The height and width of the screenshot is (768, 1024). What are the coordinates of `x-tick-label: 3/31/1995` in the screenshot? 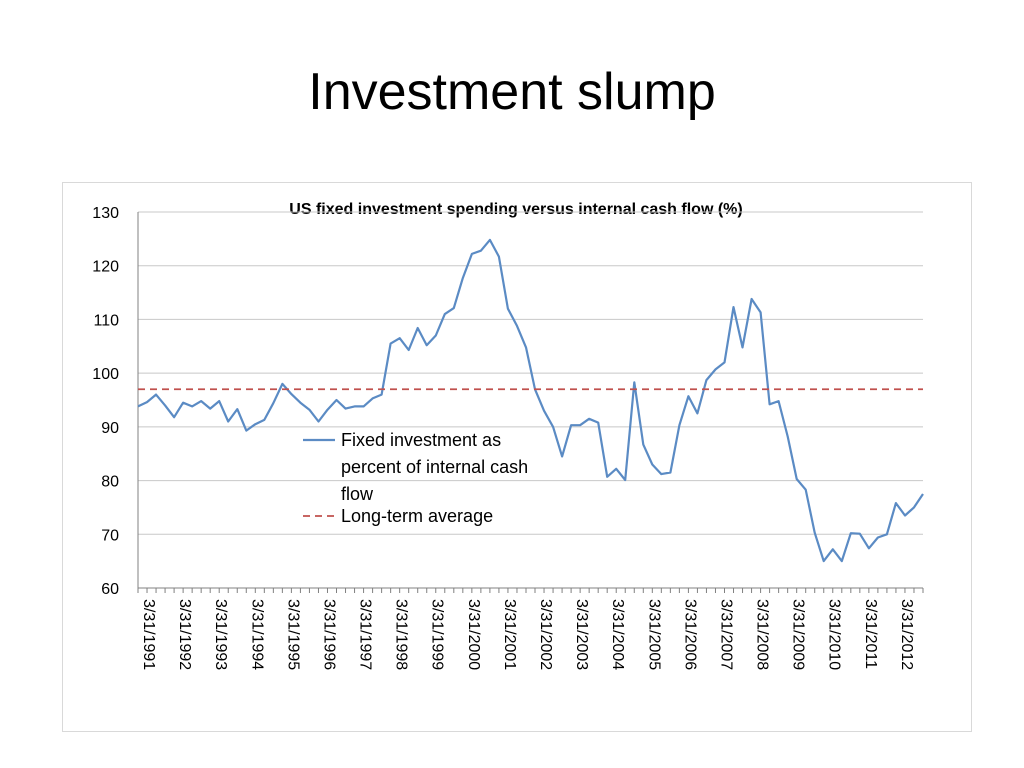 It's located at (292, 634).